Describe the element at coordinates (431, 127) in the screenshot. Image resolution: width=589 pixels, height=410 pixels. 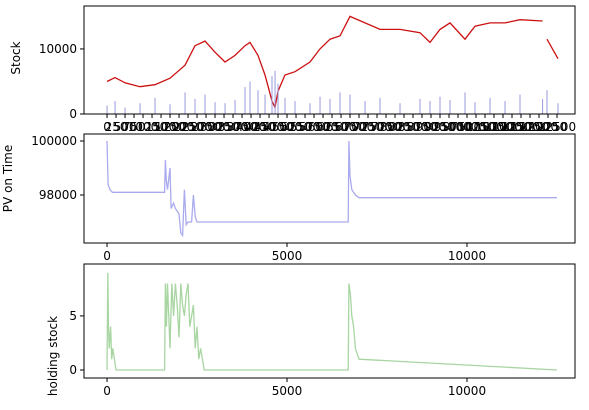
I see `x-tick-label: 9000` at that location.